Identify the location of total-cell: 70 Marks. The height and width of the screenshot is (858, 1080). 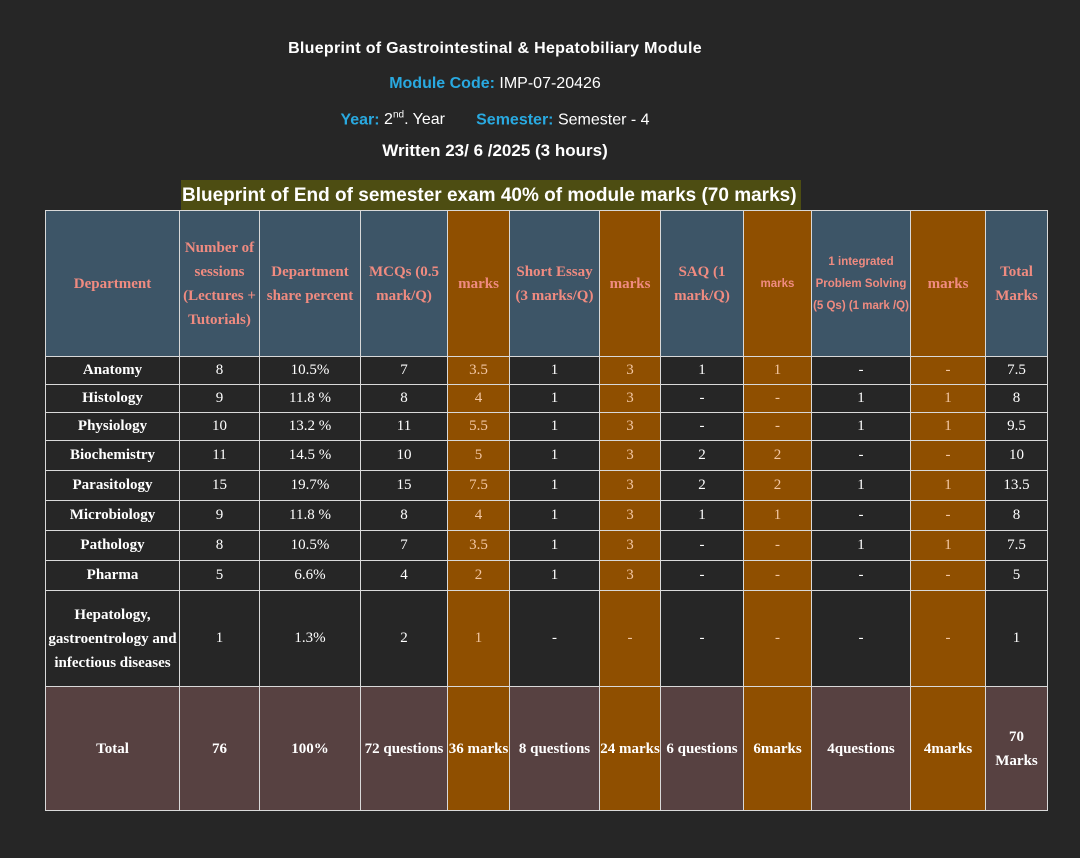
(1016, 748).